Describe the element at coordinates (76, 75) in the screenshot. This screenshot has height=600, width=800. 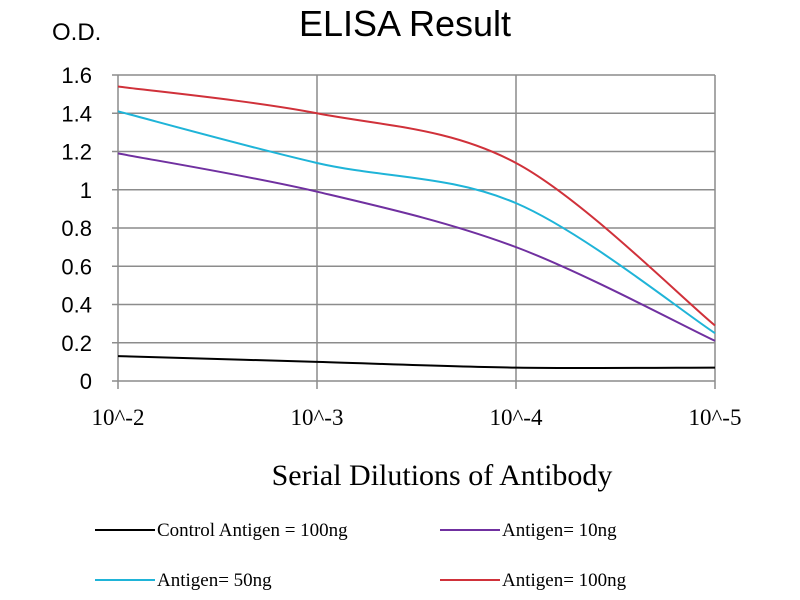
I see `y-tick-label: 1.6` at that location.